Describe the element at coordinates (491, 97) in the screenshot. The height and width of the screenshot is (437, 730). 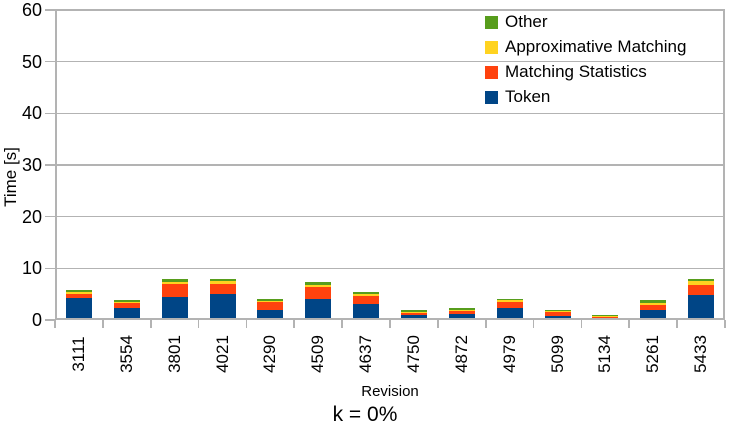
I see `legend-swatch-token` at that location.